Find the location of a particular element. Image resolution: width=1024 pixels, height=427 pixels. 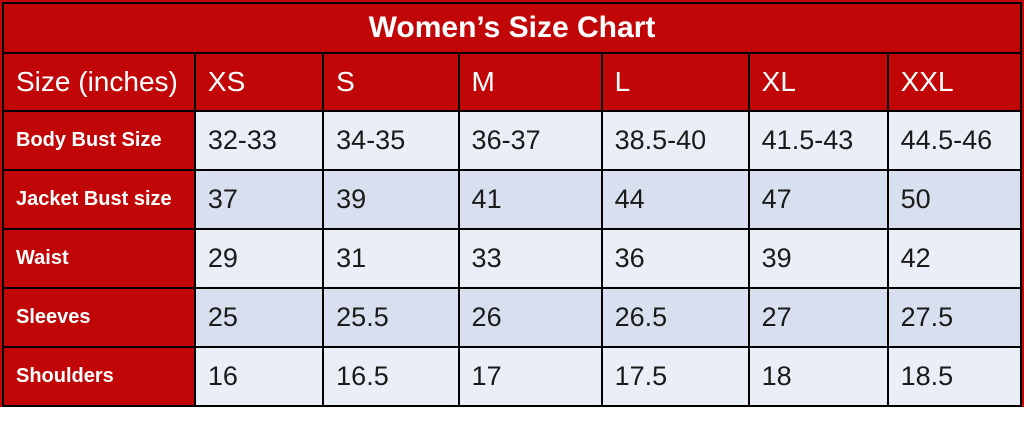

column-header-l: L is located at coordinates (675, 82).